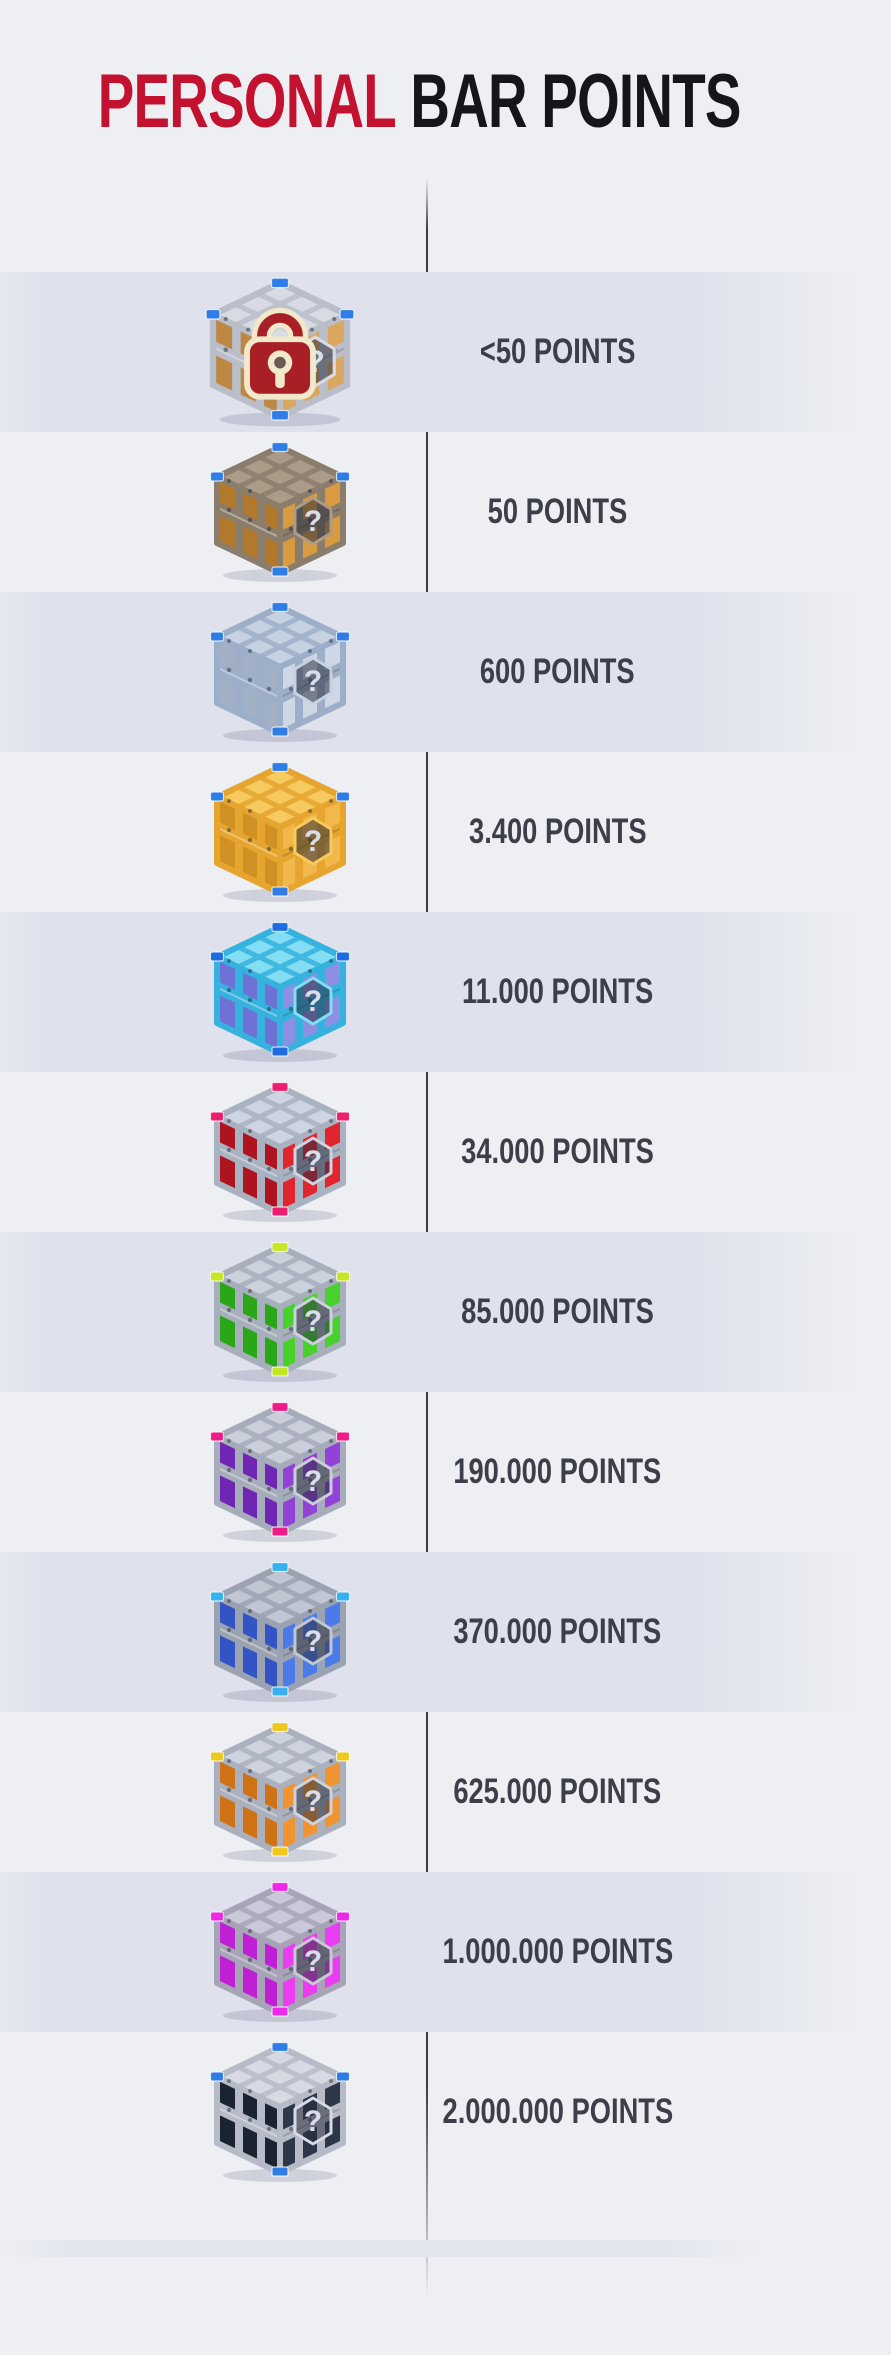  I want to click on points-label: 3.400 POINTS, so click(557, 831).